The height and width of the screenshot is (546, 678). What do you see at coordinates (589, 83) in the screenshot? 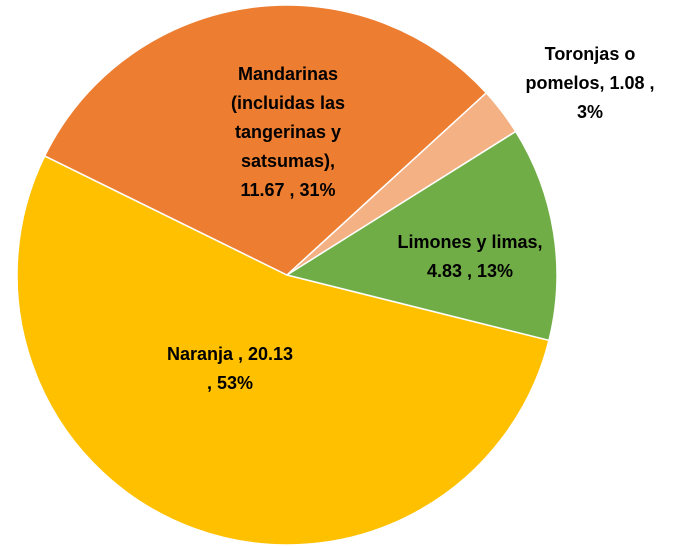
I see `data-label: Toronjas o pomelos, 1.08 , 3%` at bounding box center [589, 83].